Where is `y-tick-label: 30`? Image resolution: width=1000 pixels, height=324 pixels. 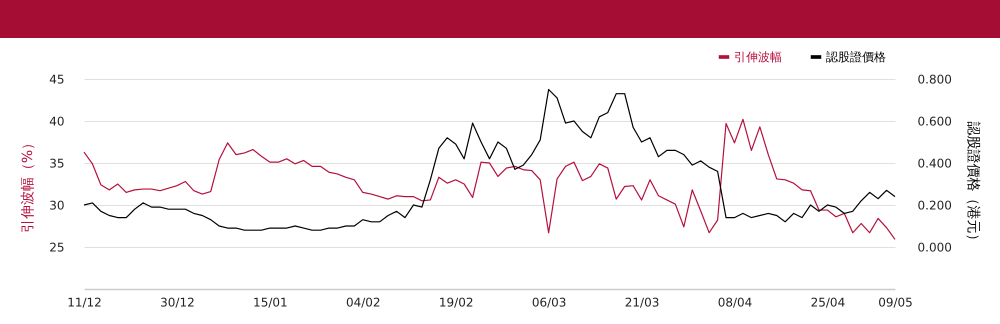 y-tick-label: 30 is located at coordinates (56, 205).